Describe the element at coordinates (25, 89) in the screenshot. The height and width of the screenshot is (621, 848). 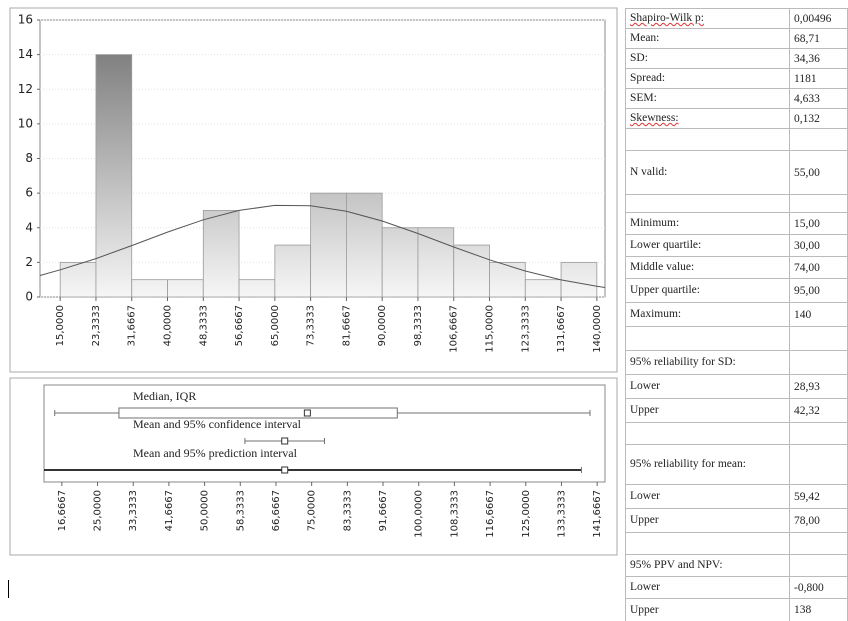
I see `y-tick-label: 12` at that location.